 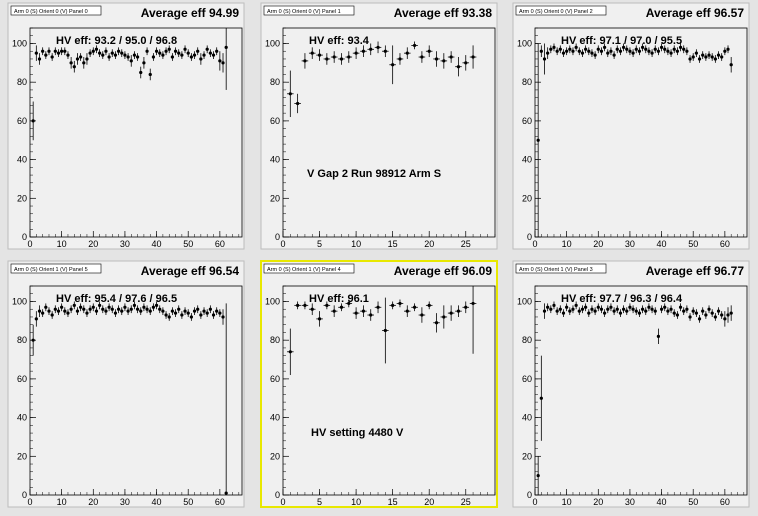 I want to click on panel-tab-label: Arm 0 (S) Orient 1 (V) Panel 5, so click(x=51, y=270).